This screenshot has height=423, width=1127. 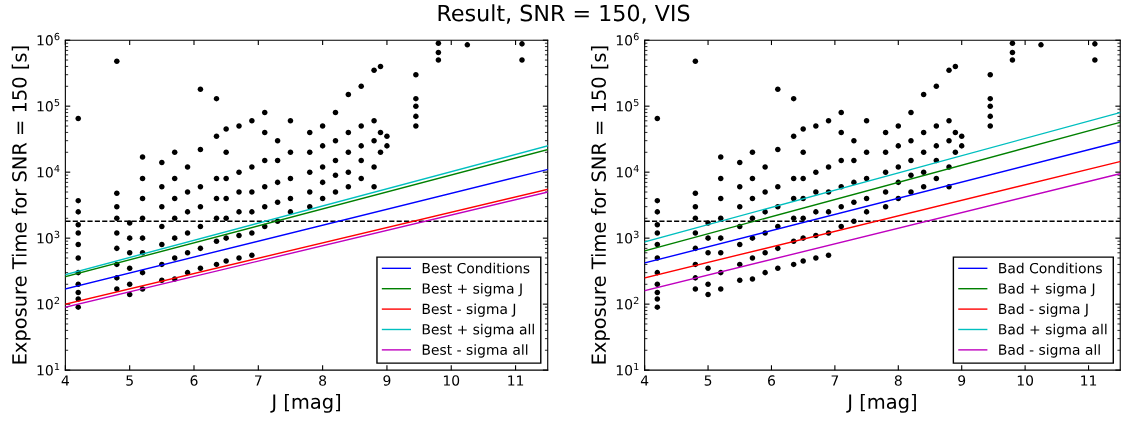 I want to click on chart-title: Result, SNR = 150, VIS, so click(x=564, y=14).